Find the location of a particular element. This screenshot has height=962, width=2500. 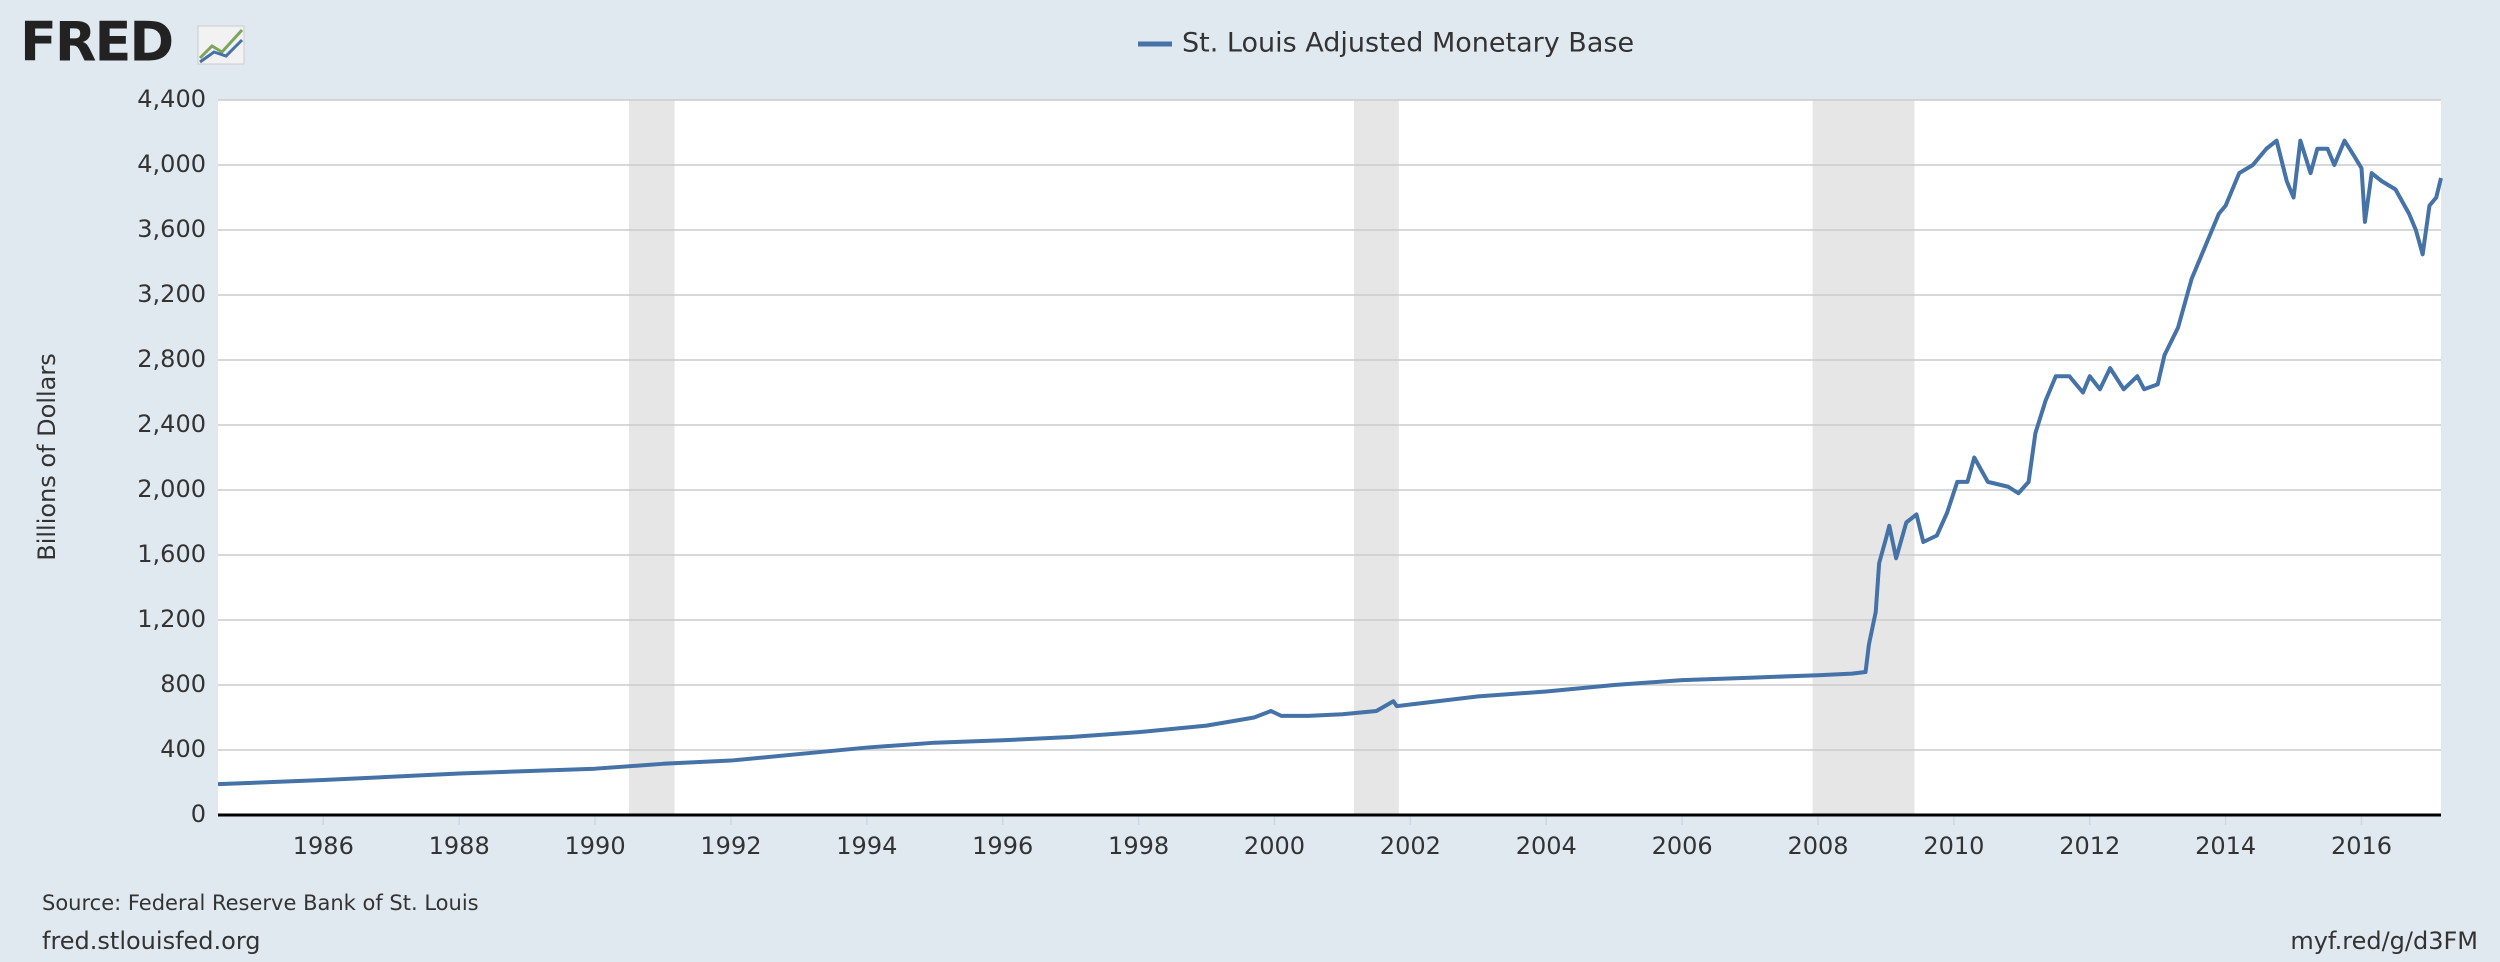

y-tick-label: 4,000 is located at coordinates (171, 164).